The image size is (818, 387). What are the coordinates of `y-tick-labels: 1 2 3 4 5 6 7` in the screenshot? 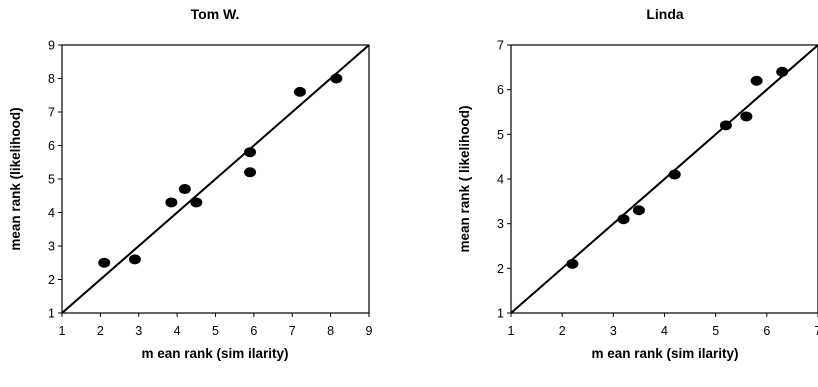 It's located at (504, 180).